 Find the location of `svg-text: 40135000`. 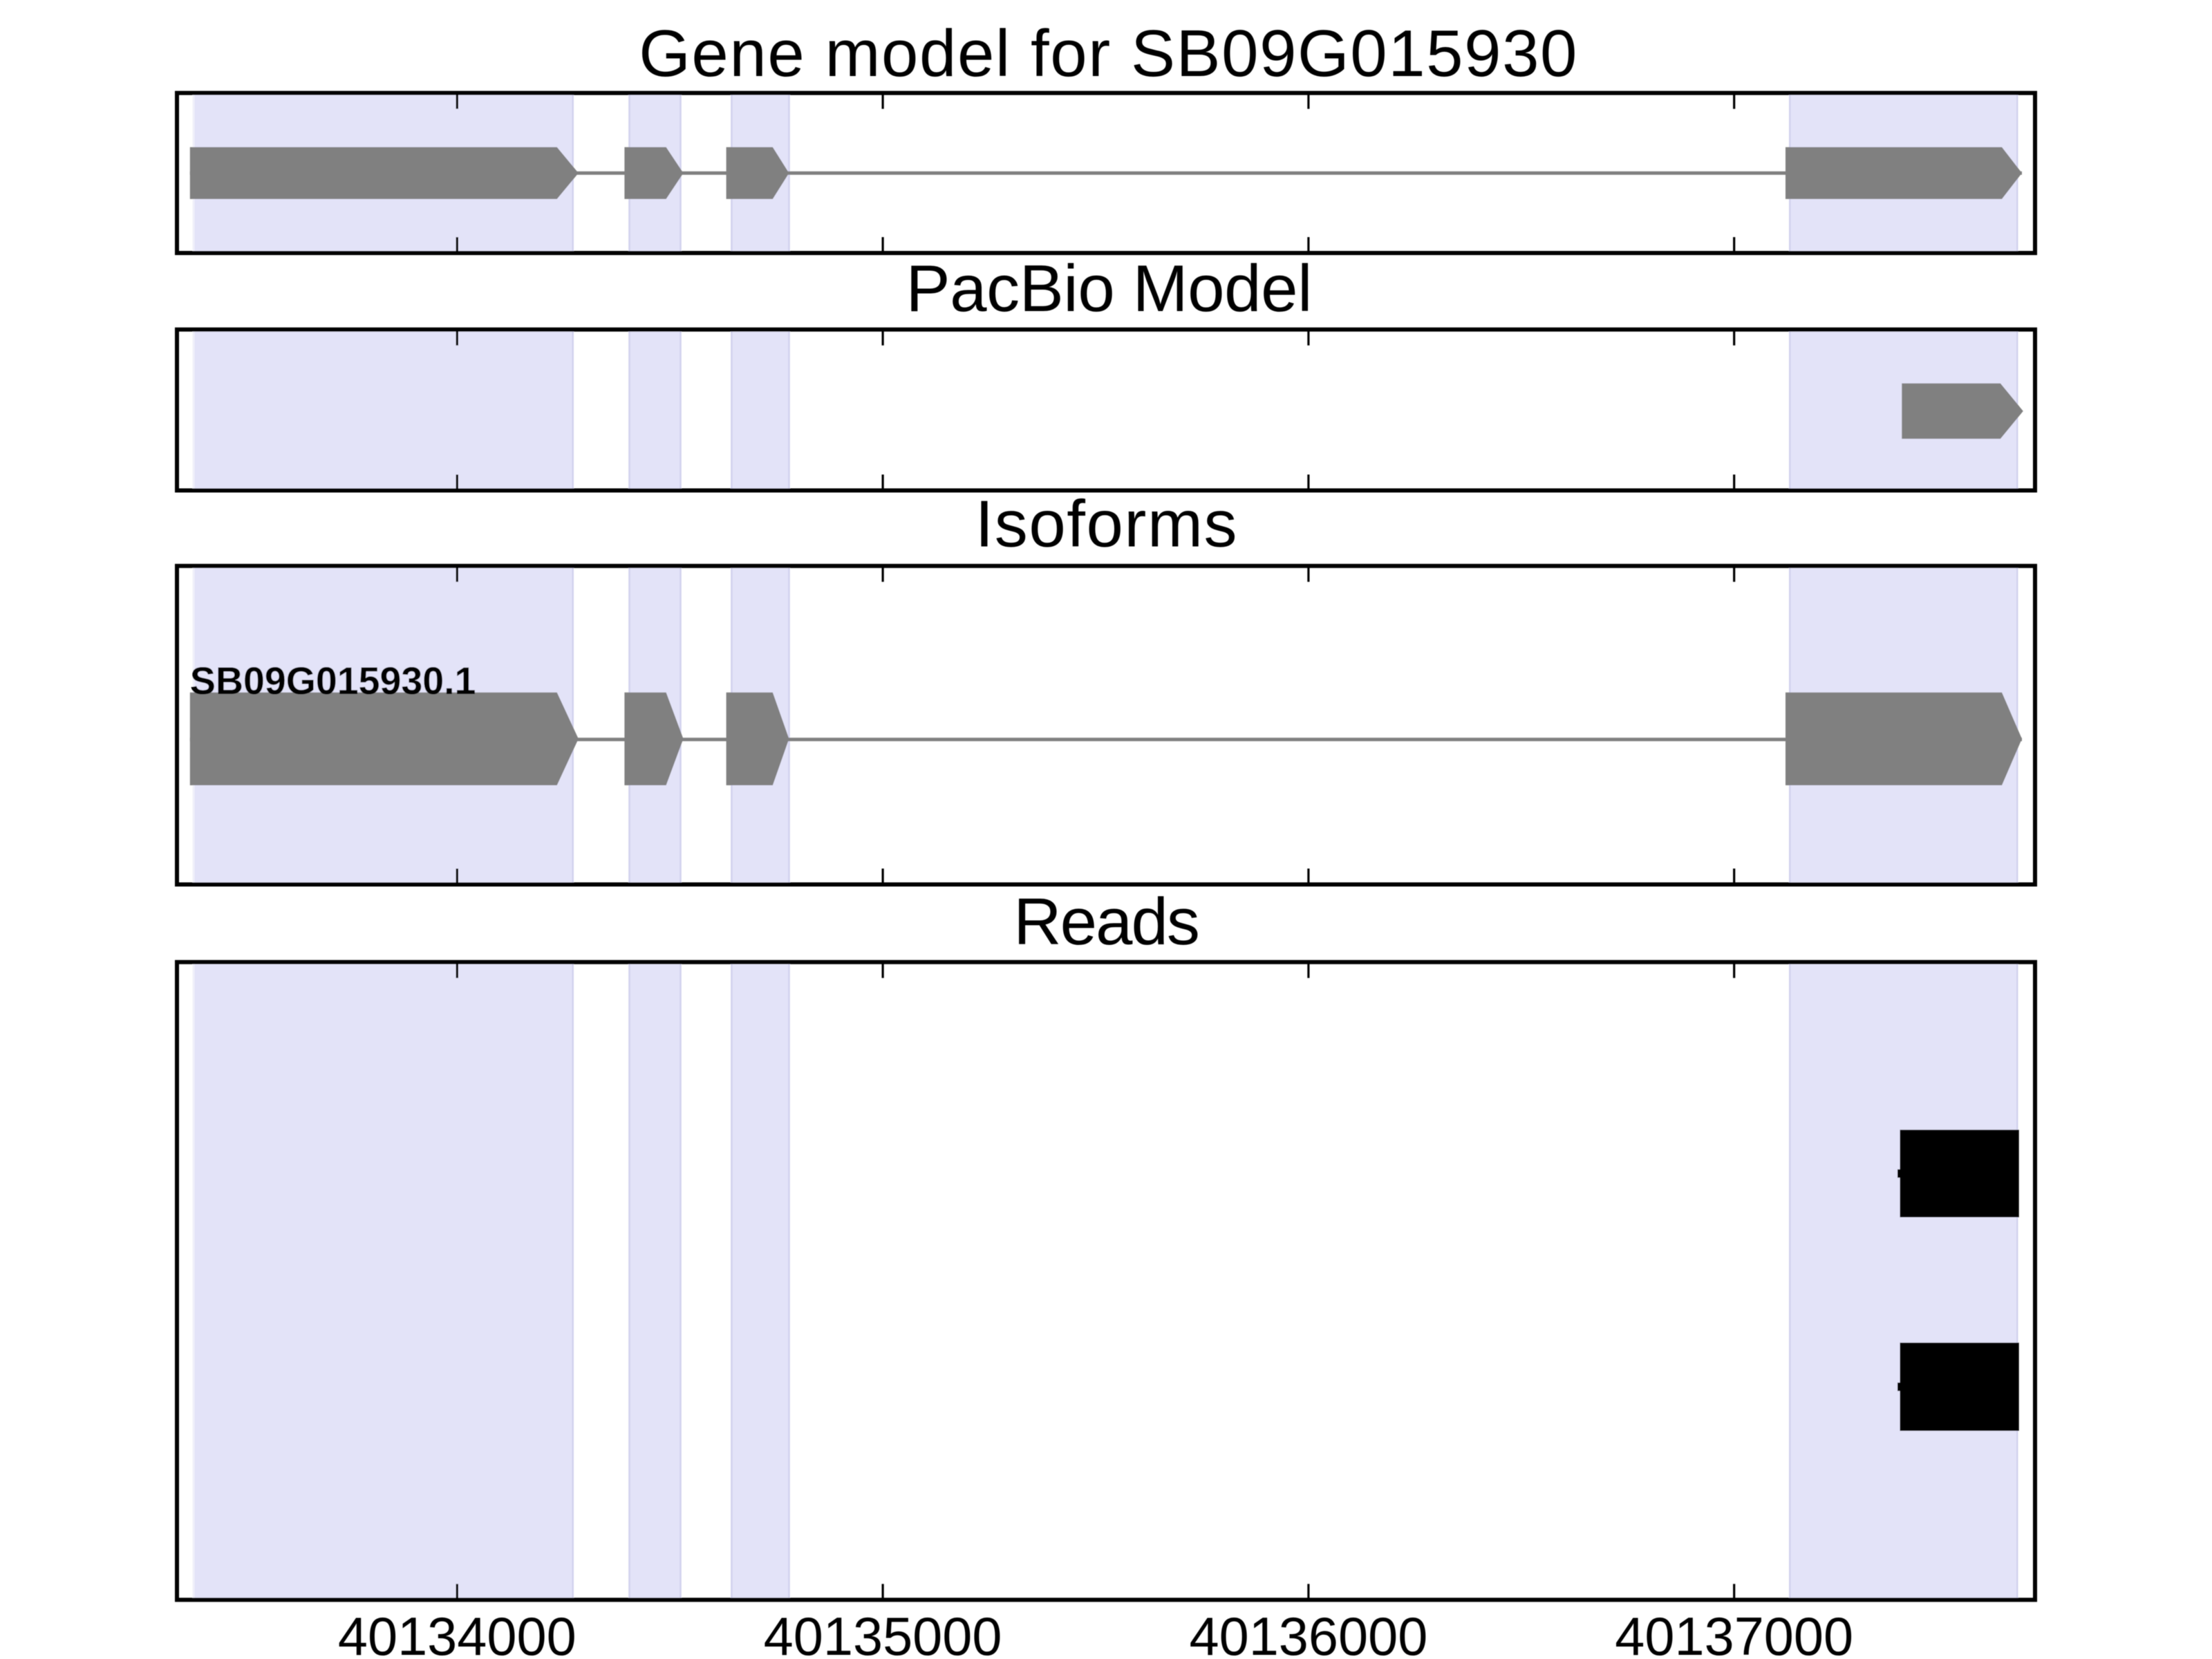

svg-text: 40135000 is located at coordinates (883, 1633).